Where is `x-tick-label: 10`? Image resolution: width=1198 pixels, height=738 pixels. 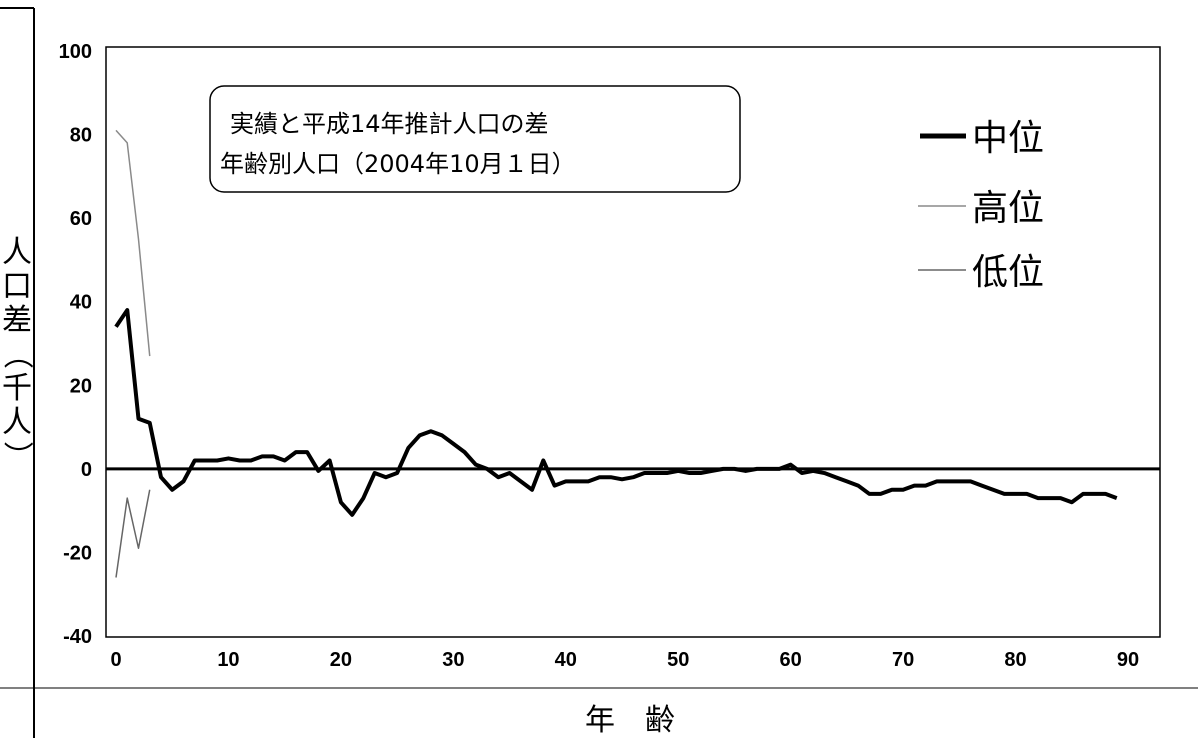 x-tick-label: 10 is located at coordinates (228, 660).